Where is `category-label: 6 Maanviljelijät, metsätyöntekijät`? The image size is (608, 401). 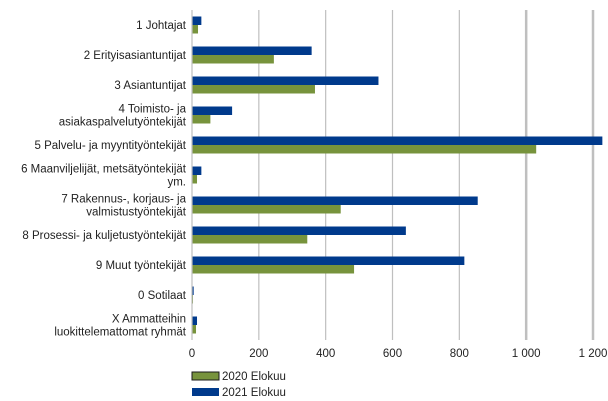 category-label: 6 Maanviljelijät, metsätyöntekijät is located at coordinates (104, 170).